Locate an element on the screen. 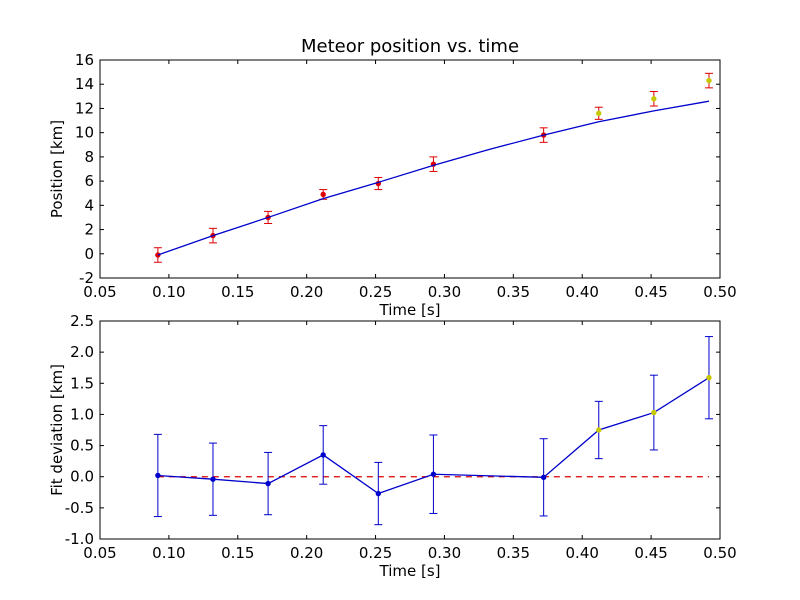 Image resolution: width=800 pixels, height=600 pixels. y-tick-label: 6 is located at coordinates (89, 181).